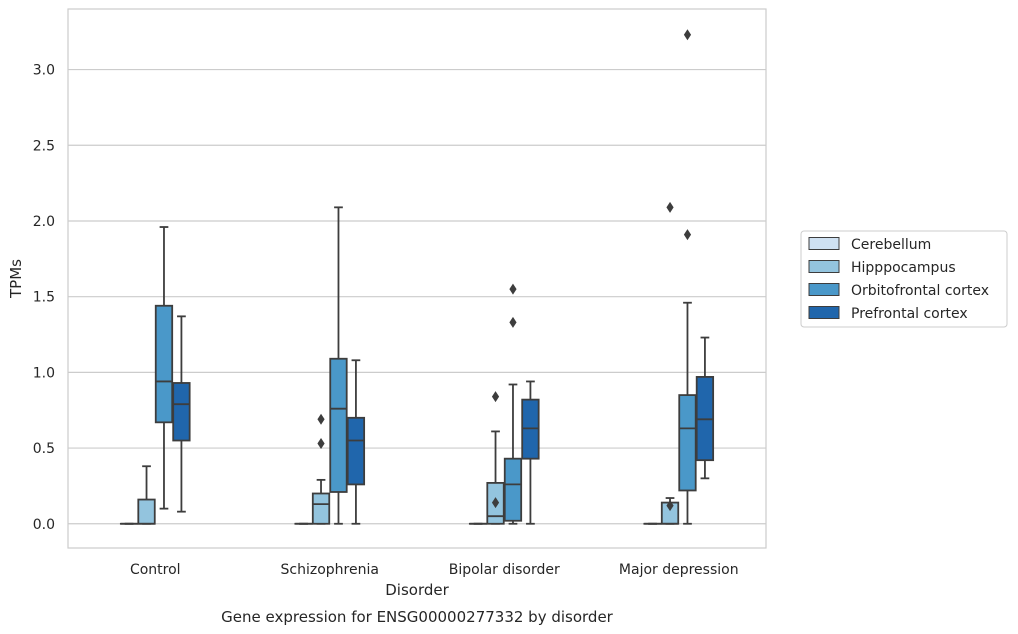  What do you see at coordinates (891, 245) in the screenshot?
I see `legend-label: Cerebellum` at bounding box center [891, 245].